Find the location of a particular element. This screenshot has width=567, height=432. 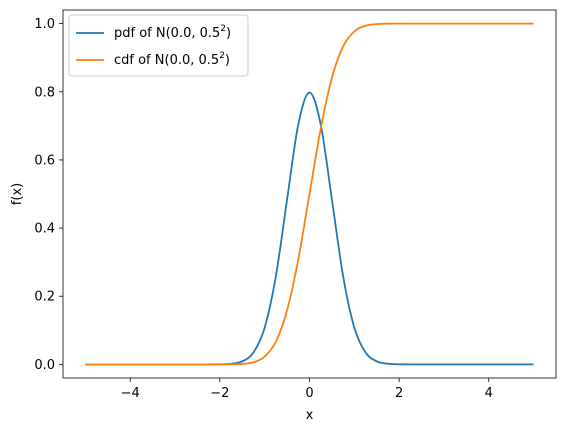

y-tick-label: 0.4 is located at coordinates (44, 229).